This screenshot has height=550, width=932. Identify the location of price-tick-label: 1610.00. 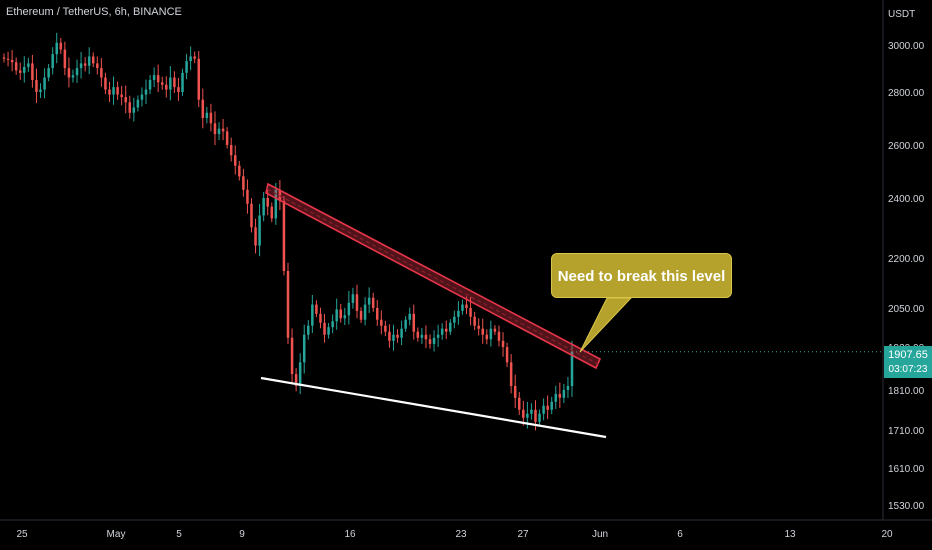
(906, 469).